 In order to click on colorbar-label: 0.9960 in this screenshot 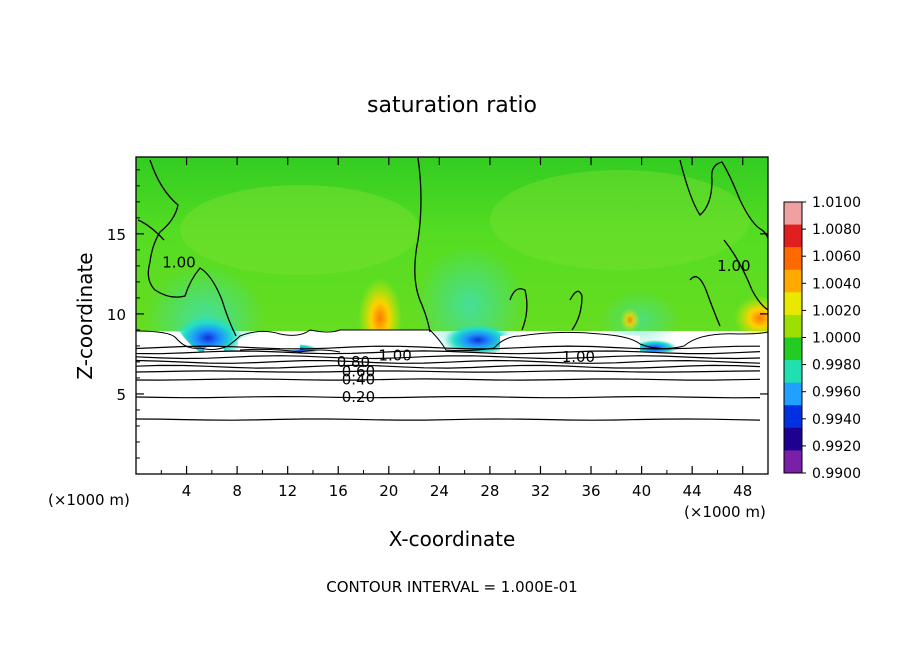, I will do `click(836, 393)`.